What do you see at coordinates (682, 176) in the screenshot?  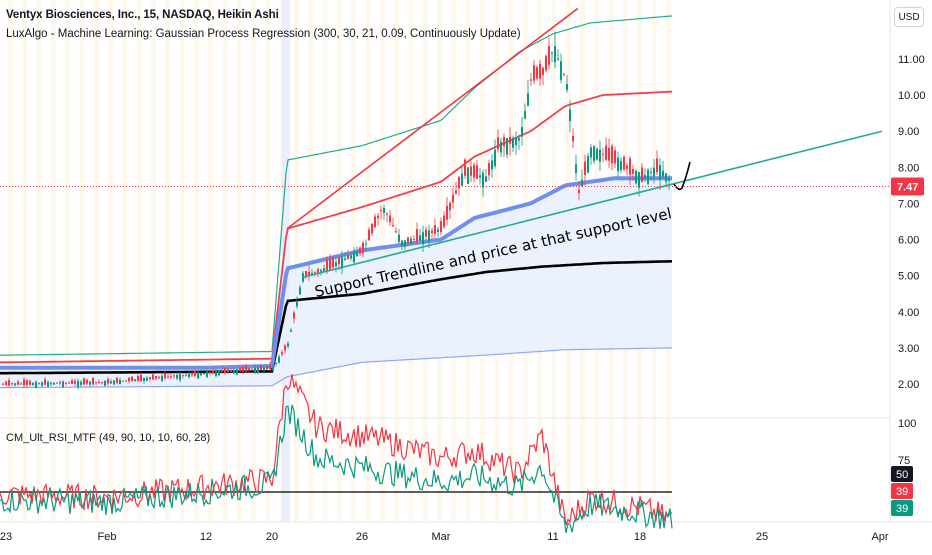 I see `check-drawing` at bounding box center [682, 176].